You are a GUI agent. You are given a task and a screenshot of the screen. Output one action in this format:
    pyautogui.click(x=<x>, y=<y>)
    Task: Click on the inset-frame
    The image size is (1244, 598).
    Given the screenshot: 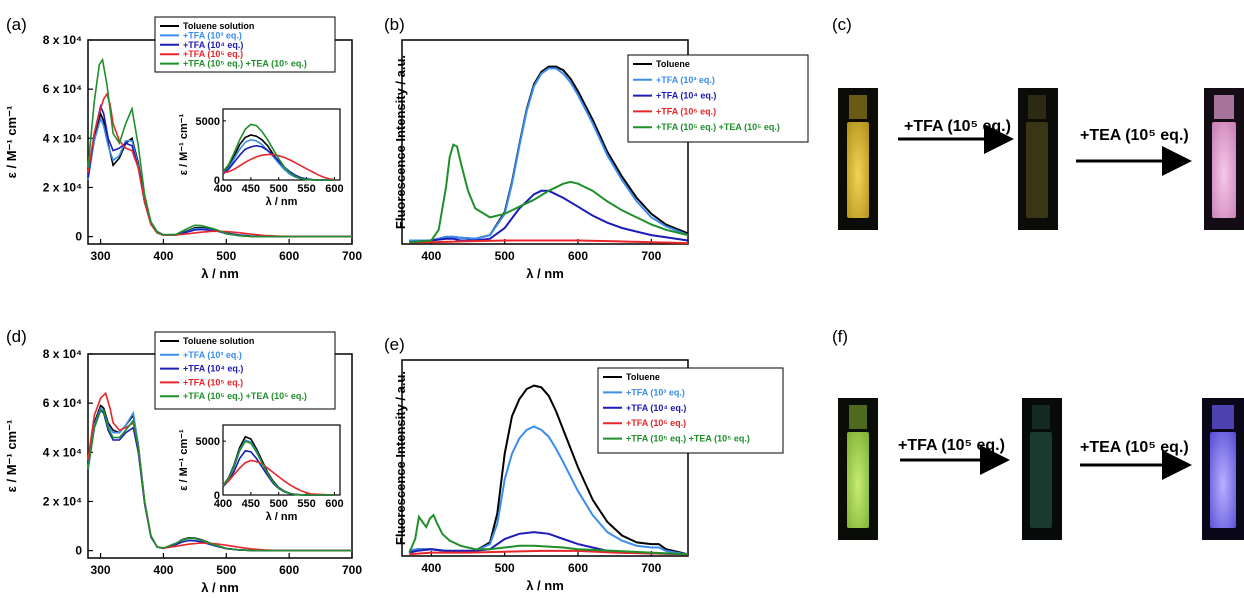 What is the action you would take?
    pyautogui.click(x=281, y=460)
    